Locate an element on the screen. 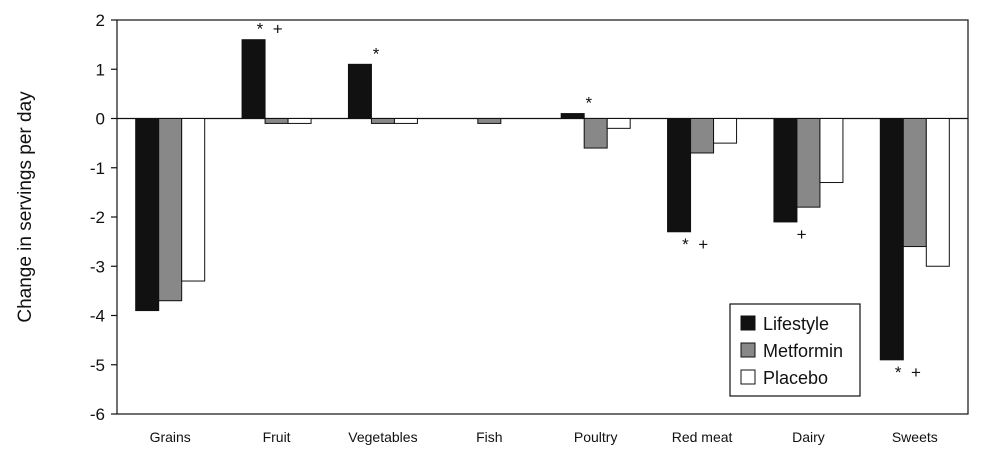 This screenshot has height=461, width=991. x-tick-label: Dairy is located at coordinates (808, 437).